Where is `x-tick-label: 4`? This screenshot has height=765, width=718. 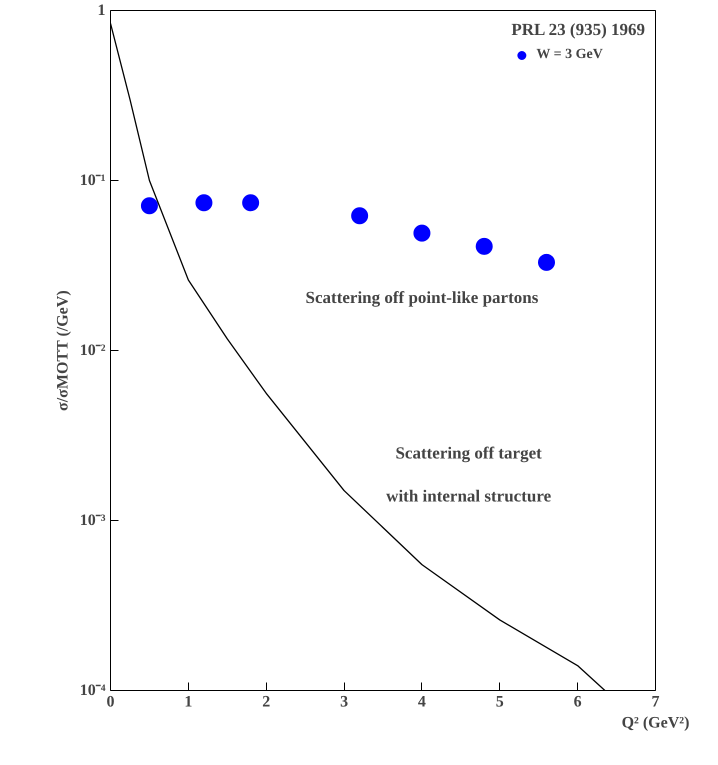
x-tick-label: 4 is located at coordinates (422, 702).